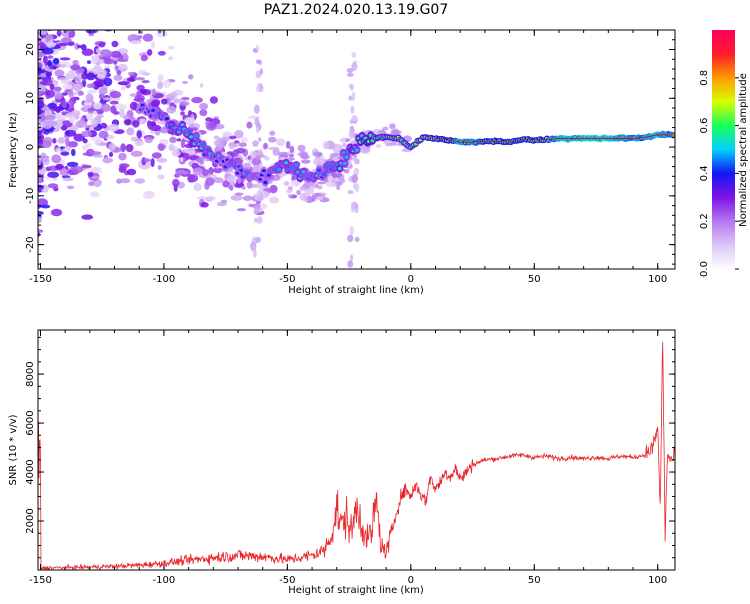  What do you see at coordinates (287, 279) in the screenshot?
I see `x-tick-label: -50` at bounding box center [287, 279].